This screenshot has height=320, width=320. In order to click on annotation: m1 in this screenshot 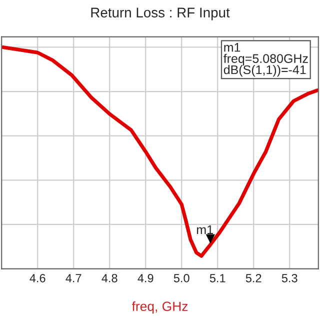, I will do `click(204, 229)`.